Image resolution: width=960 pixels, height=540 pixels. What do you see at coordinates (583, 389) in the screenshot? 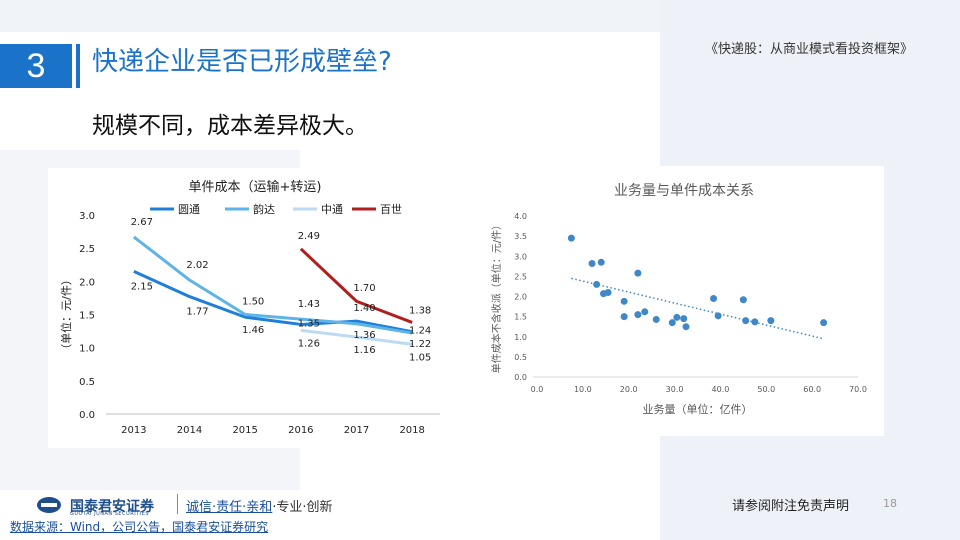
I see `x-tick-label: 10.0` at bounding box center [583, 389].